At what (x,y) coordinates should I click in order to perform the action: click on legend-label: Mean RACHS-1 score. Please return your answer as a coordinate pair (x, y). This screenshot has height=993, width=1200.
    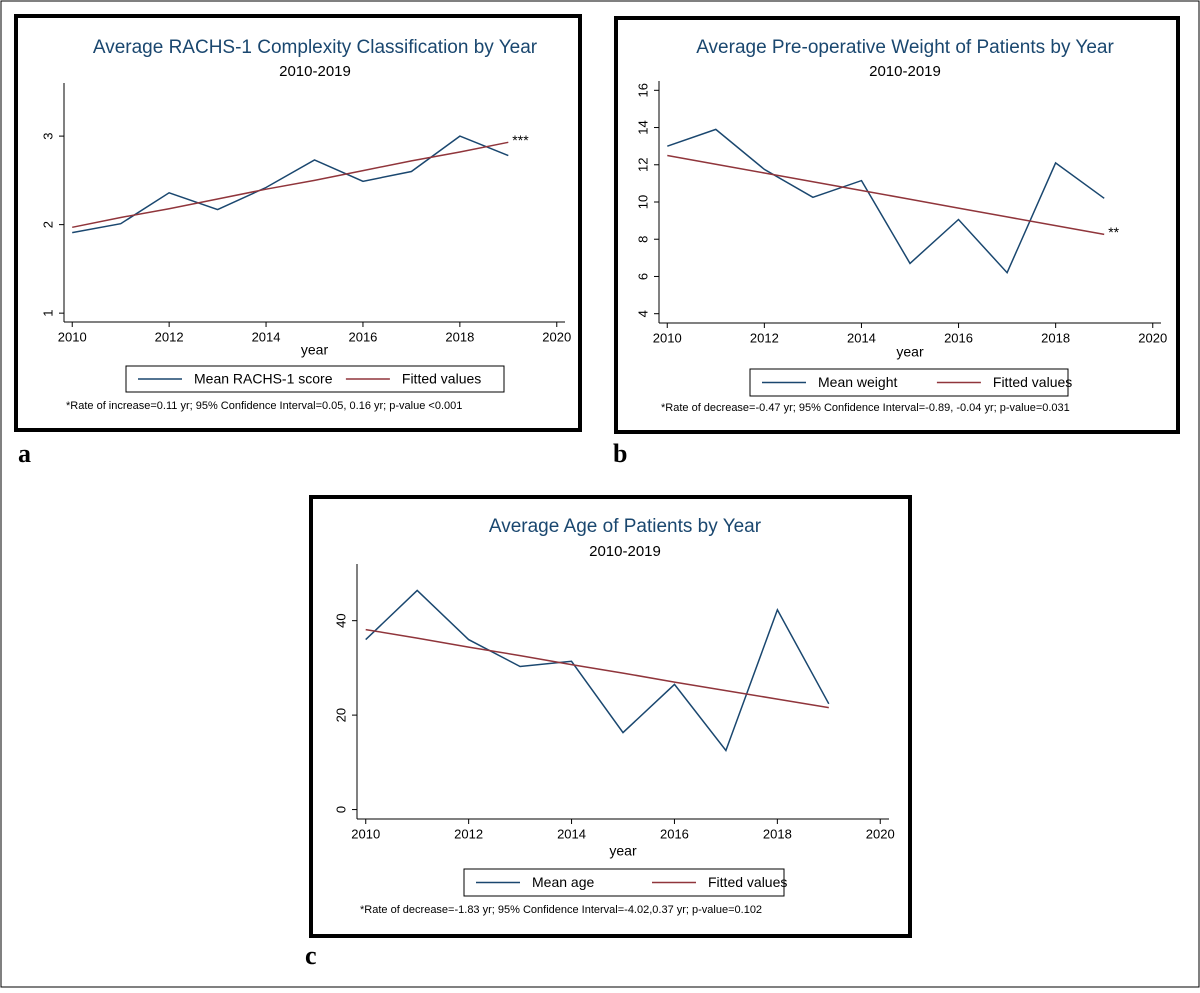
    Looking at the image, I should click on (263, 379).